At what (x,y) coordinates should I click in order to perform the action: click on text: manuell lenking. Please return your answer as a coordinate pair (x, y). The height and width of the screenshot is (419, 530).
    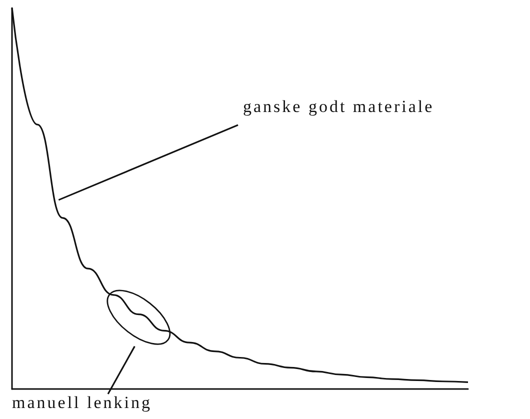
    Looking at the image, I should click on (82, 403).